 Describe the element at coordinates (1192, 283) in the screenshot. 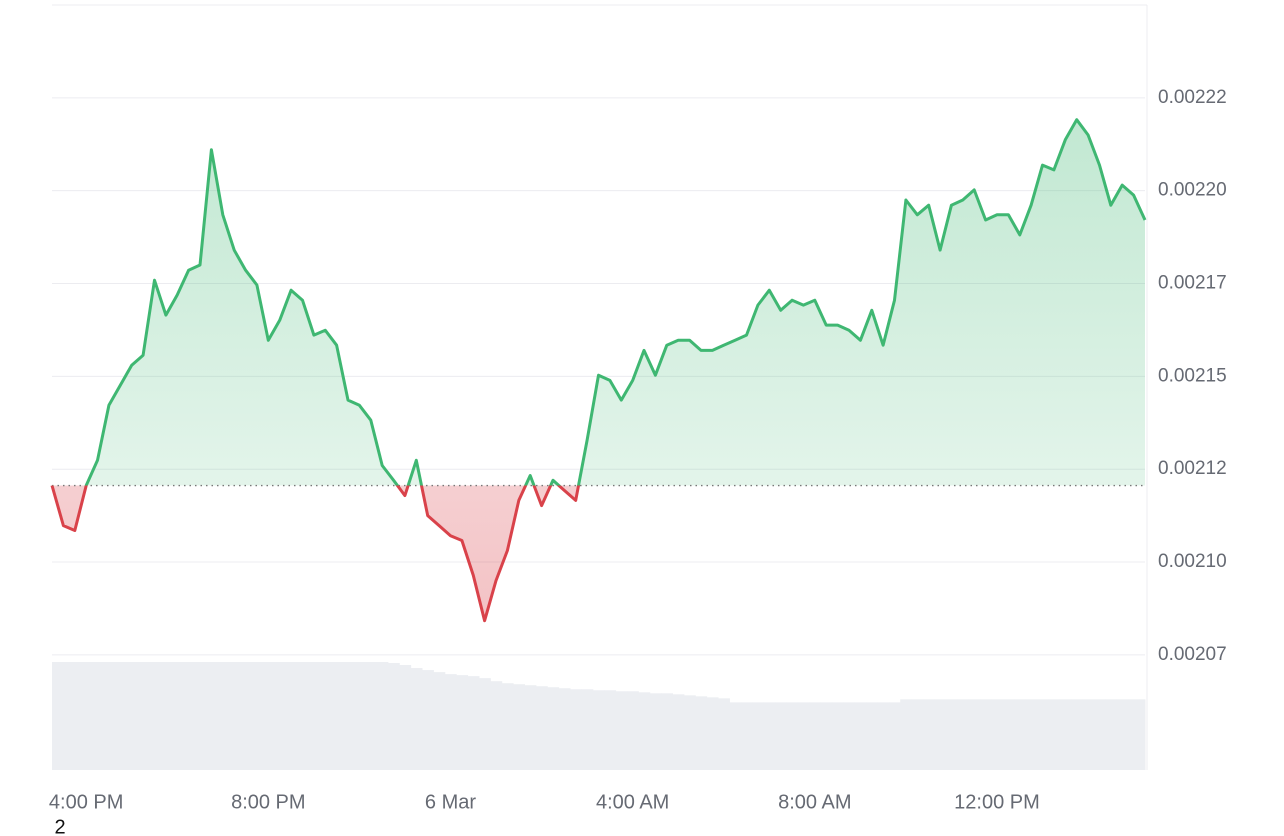

I see `y-tick-label: 0.00217` at that location.